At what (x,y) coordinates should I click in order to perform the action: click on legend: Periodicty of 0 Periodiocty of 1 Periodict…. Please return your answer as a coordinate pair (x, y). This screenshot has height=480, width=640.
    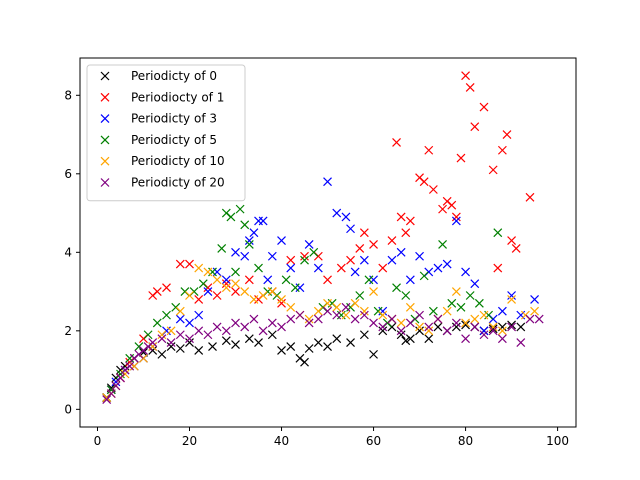
    Looking at the image, I should click on (166, 133).